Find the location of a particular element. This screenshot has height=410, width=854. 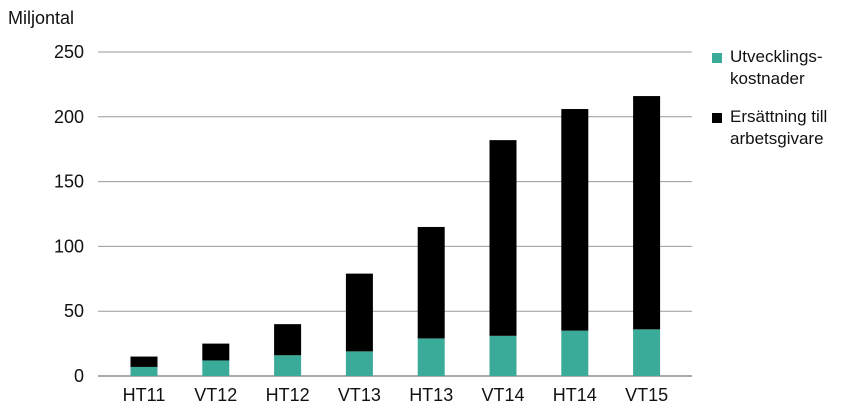

y-axis-unit-label: Miljontal is located at coordinates (41, 18).